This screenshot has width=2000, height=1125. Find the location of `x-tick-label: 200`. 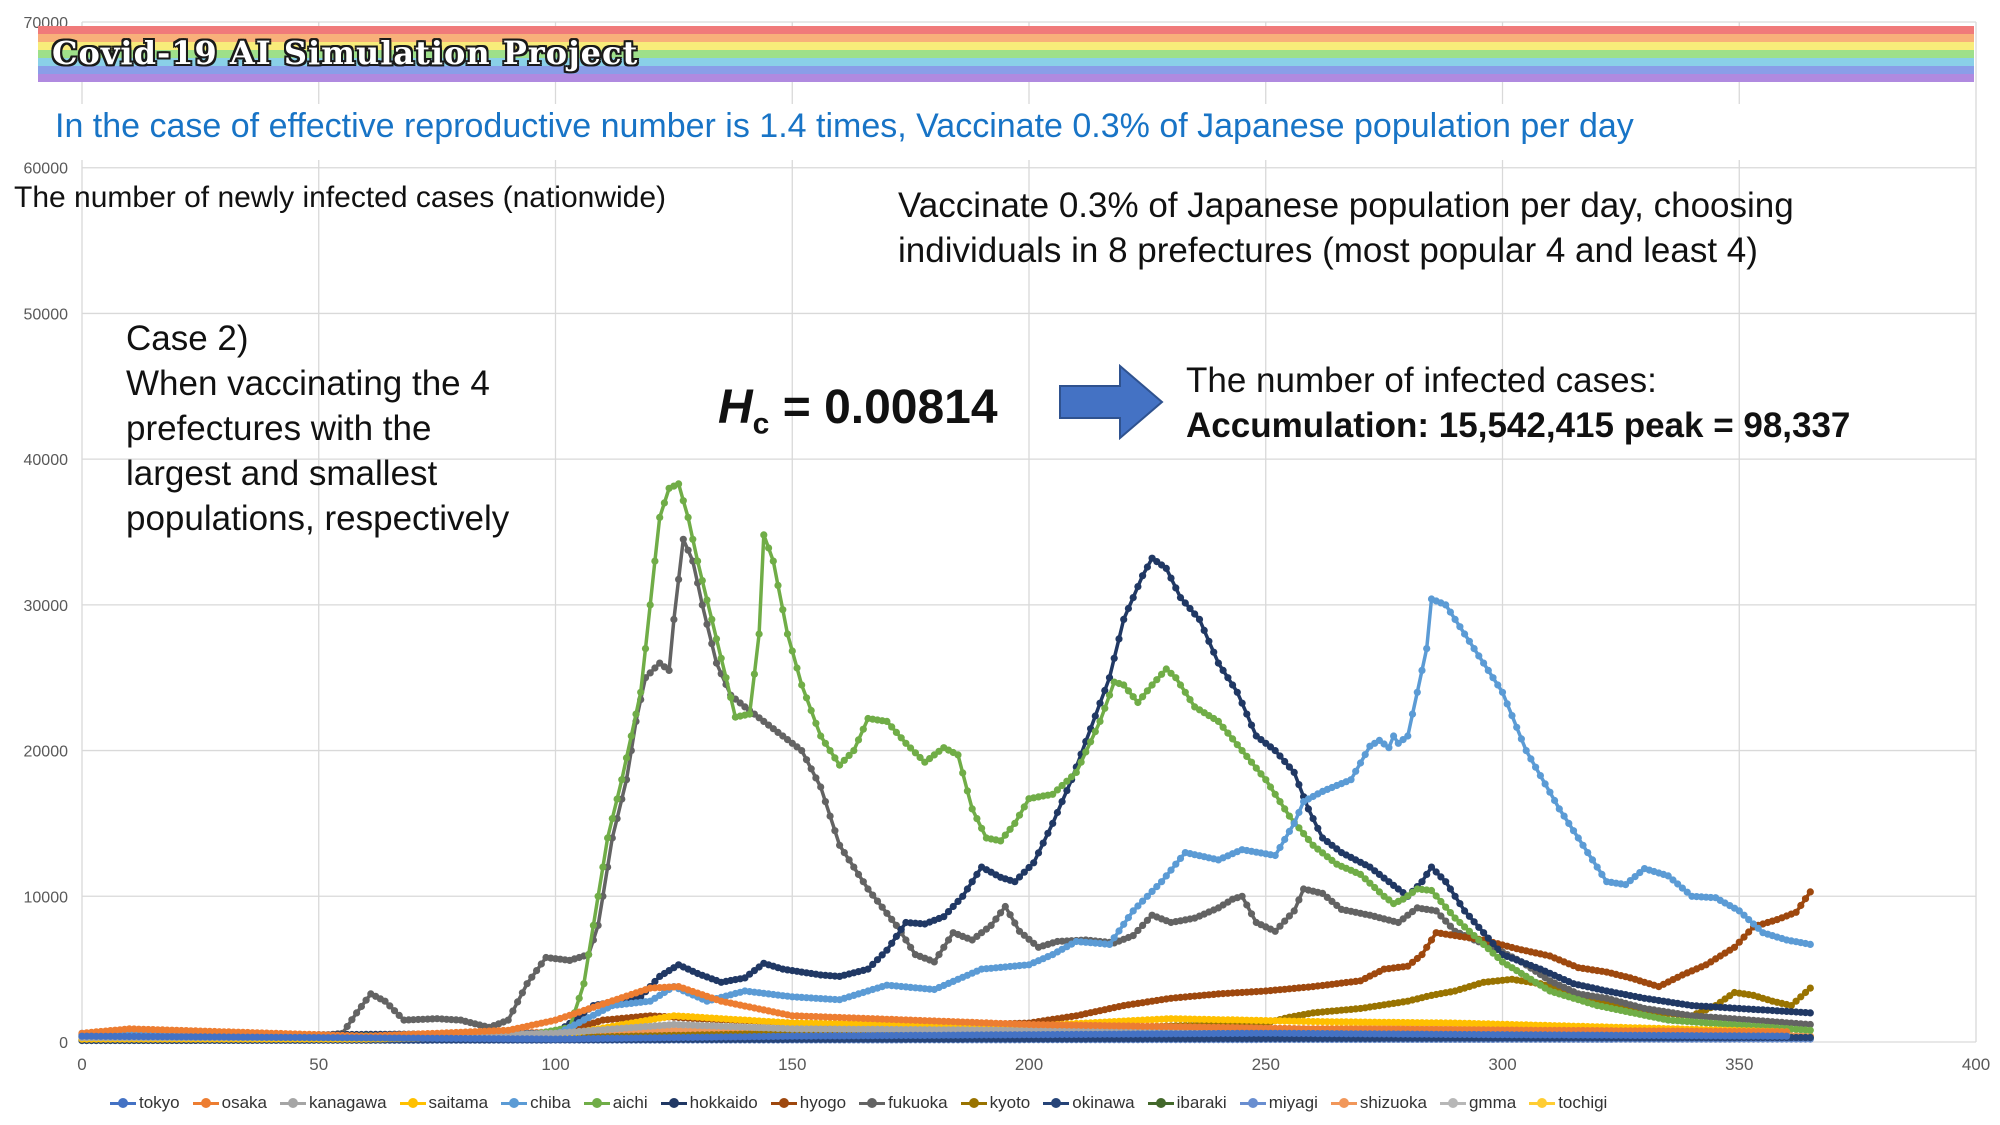

x-tick-label: 200 is located at coordinates (1029, 1064).